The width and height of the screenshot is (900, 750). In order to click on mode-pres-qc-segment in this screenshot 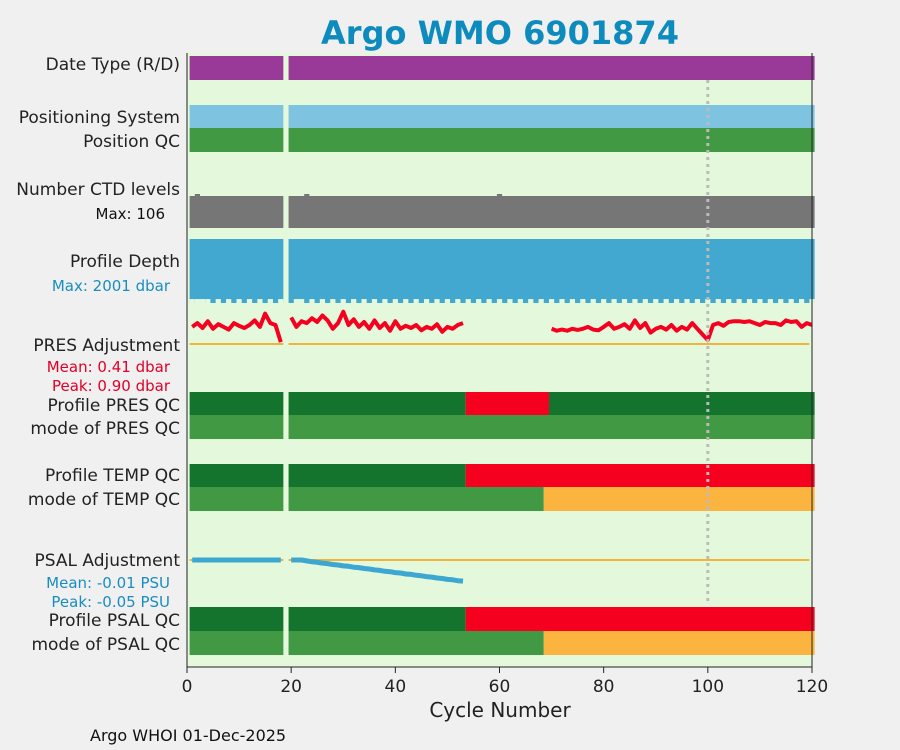, I will do `click(502, 427)`.